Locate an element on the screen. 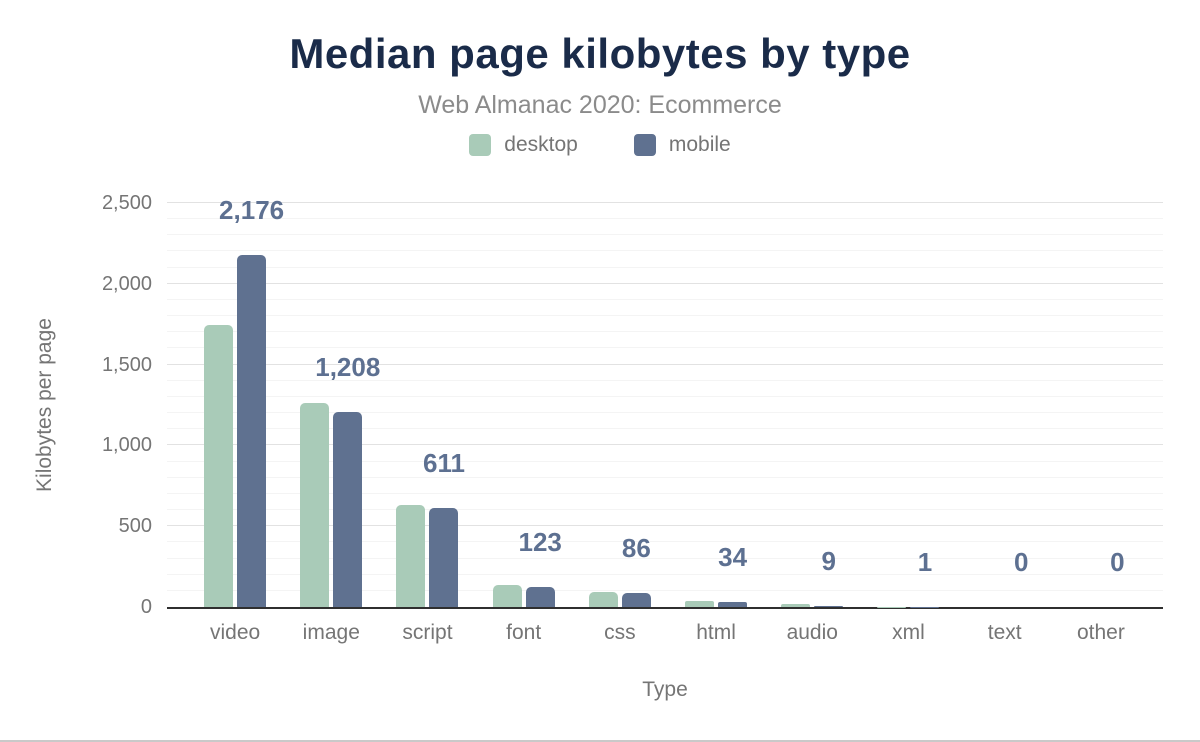  bar-desktop-video is located at coordinates (219, 465).